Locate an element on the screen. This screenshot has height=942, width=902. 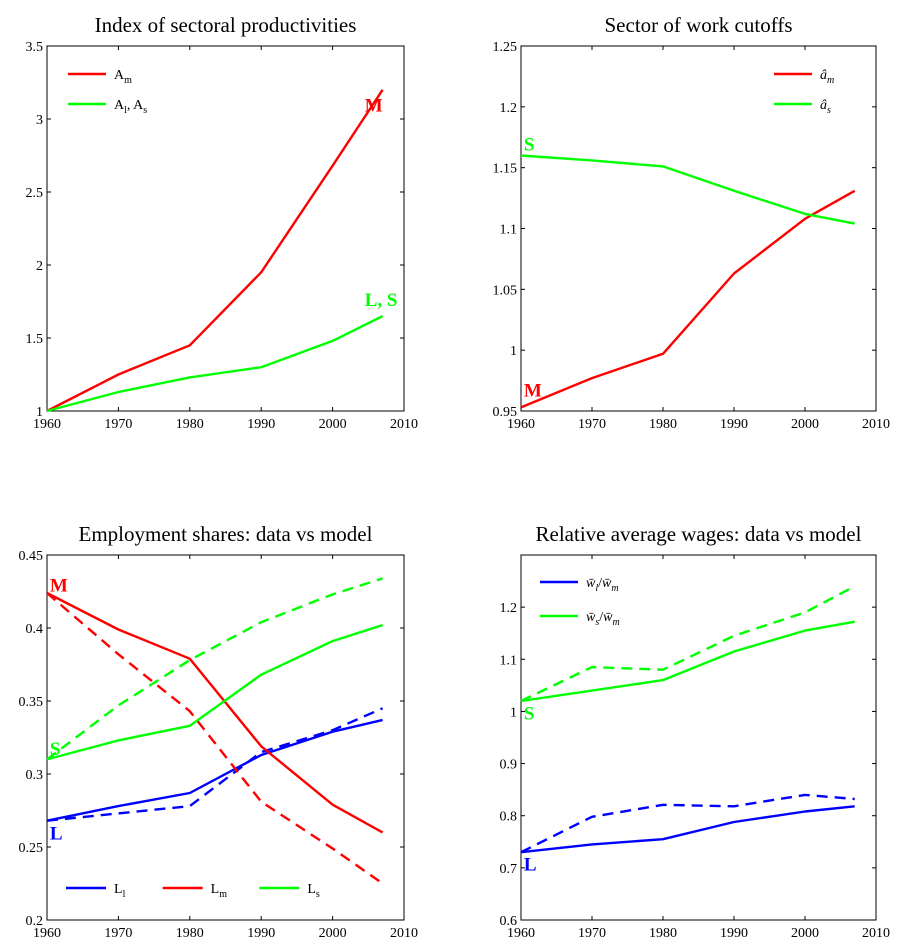
y-tick-label: 2 is located at coordinates (39, 266).